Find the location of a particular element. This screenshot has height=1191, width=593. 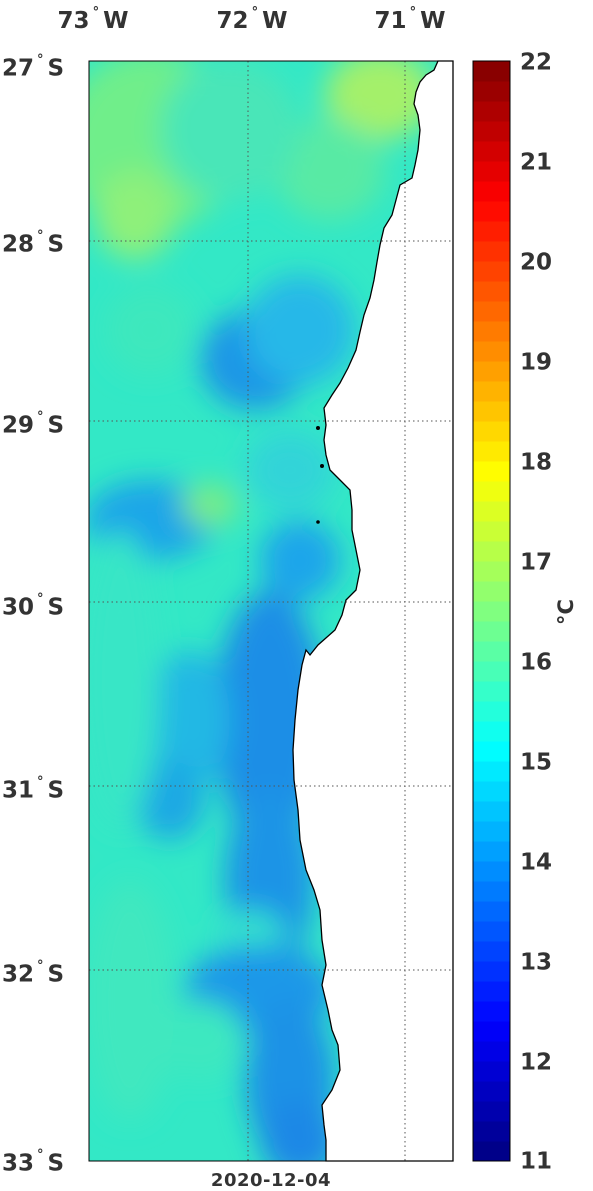

map-date: 2020-12-04 is located at coordinates (271, 1180).